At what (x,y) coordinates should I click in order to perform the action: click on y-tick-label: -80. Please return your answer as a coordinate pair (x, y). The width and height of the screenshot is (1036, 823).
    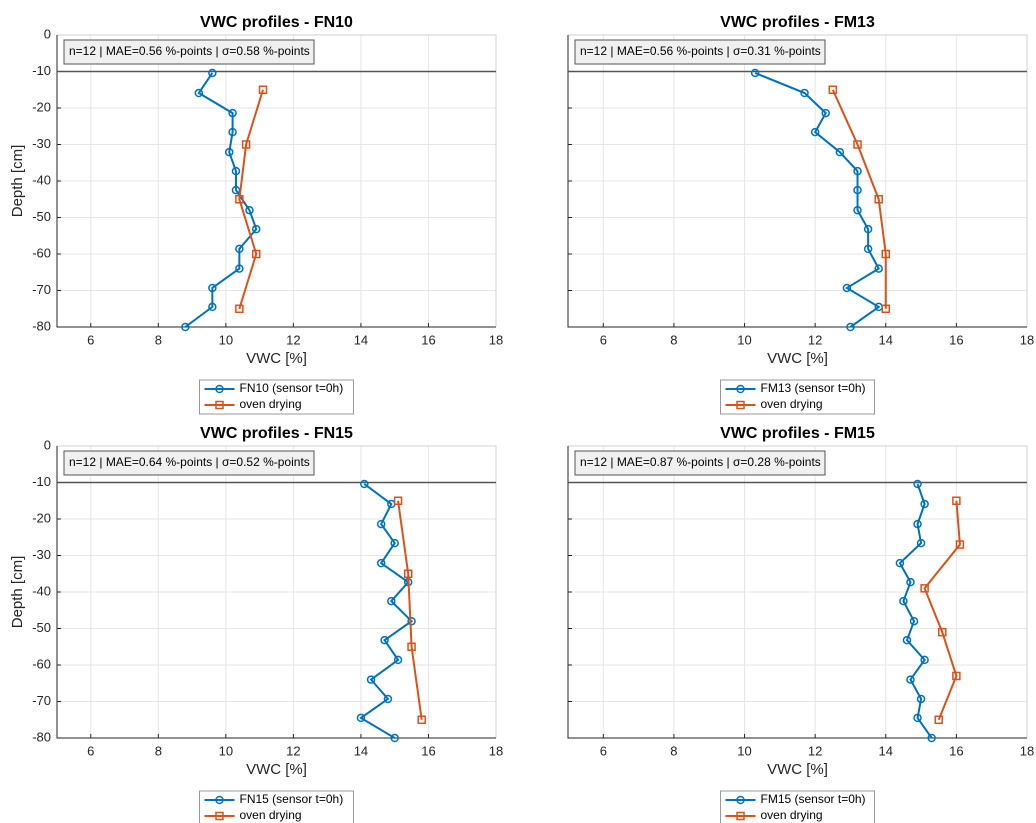
    Looking at the image, I should click on (41, 325).